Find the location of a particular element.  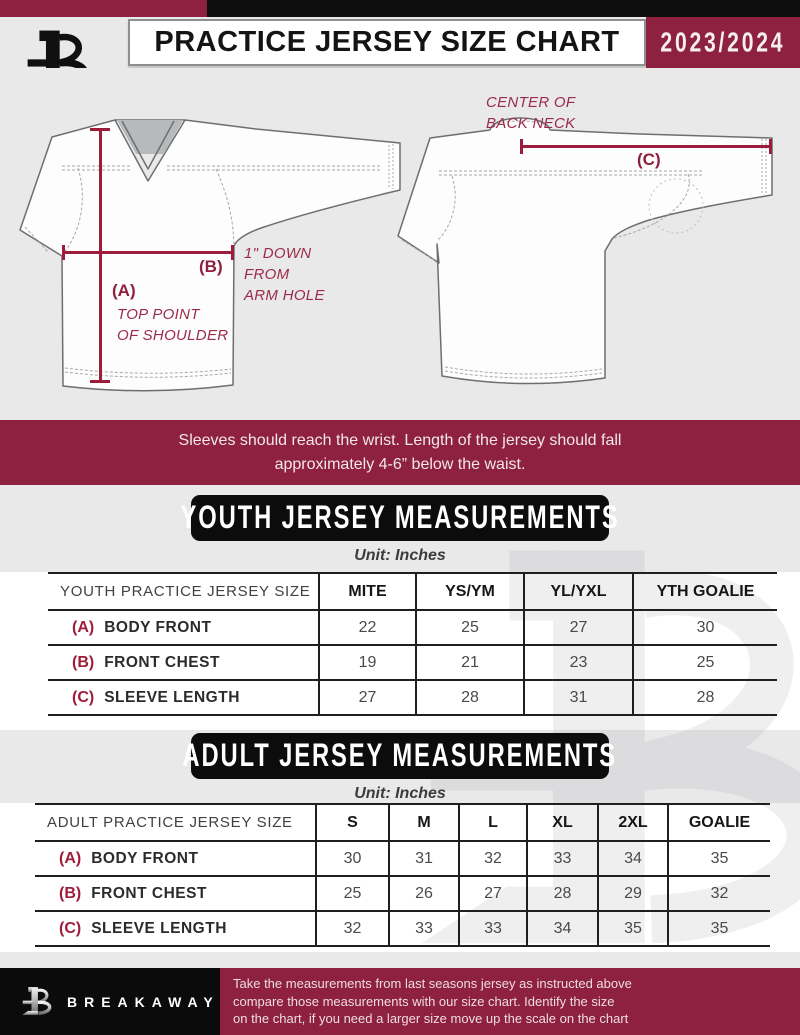

adult-a-s: 30 is located at coordinates (351, 858).